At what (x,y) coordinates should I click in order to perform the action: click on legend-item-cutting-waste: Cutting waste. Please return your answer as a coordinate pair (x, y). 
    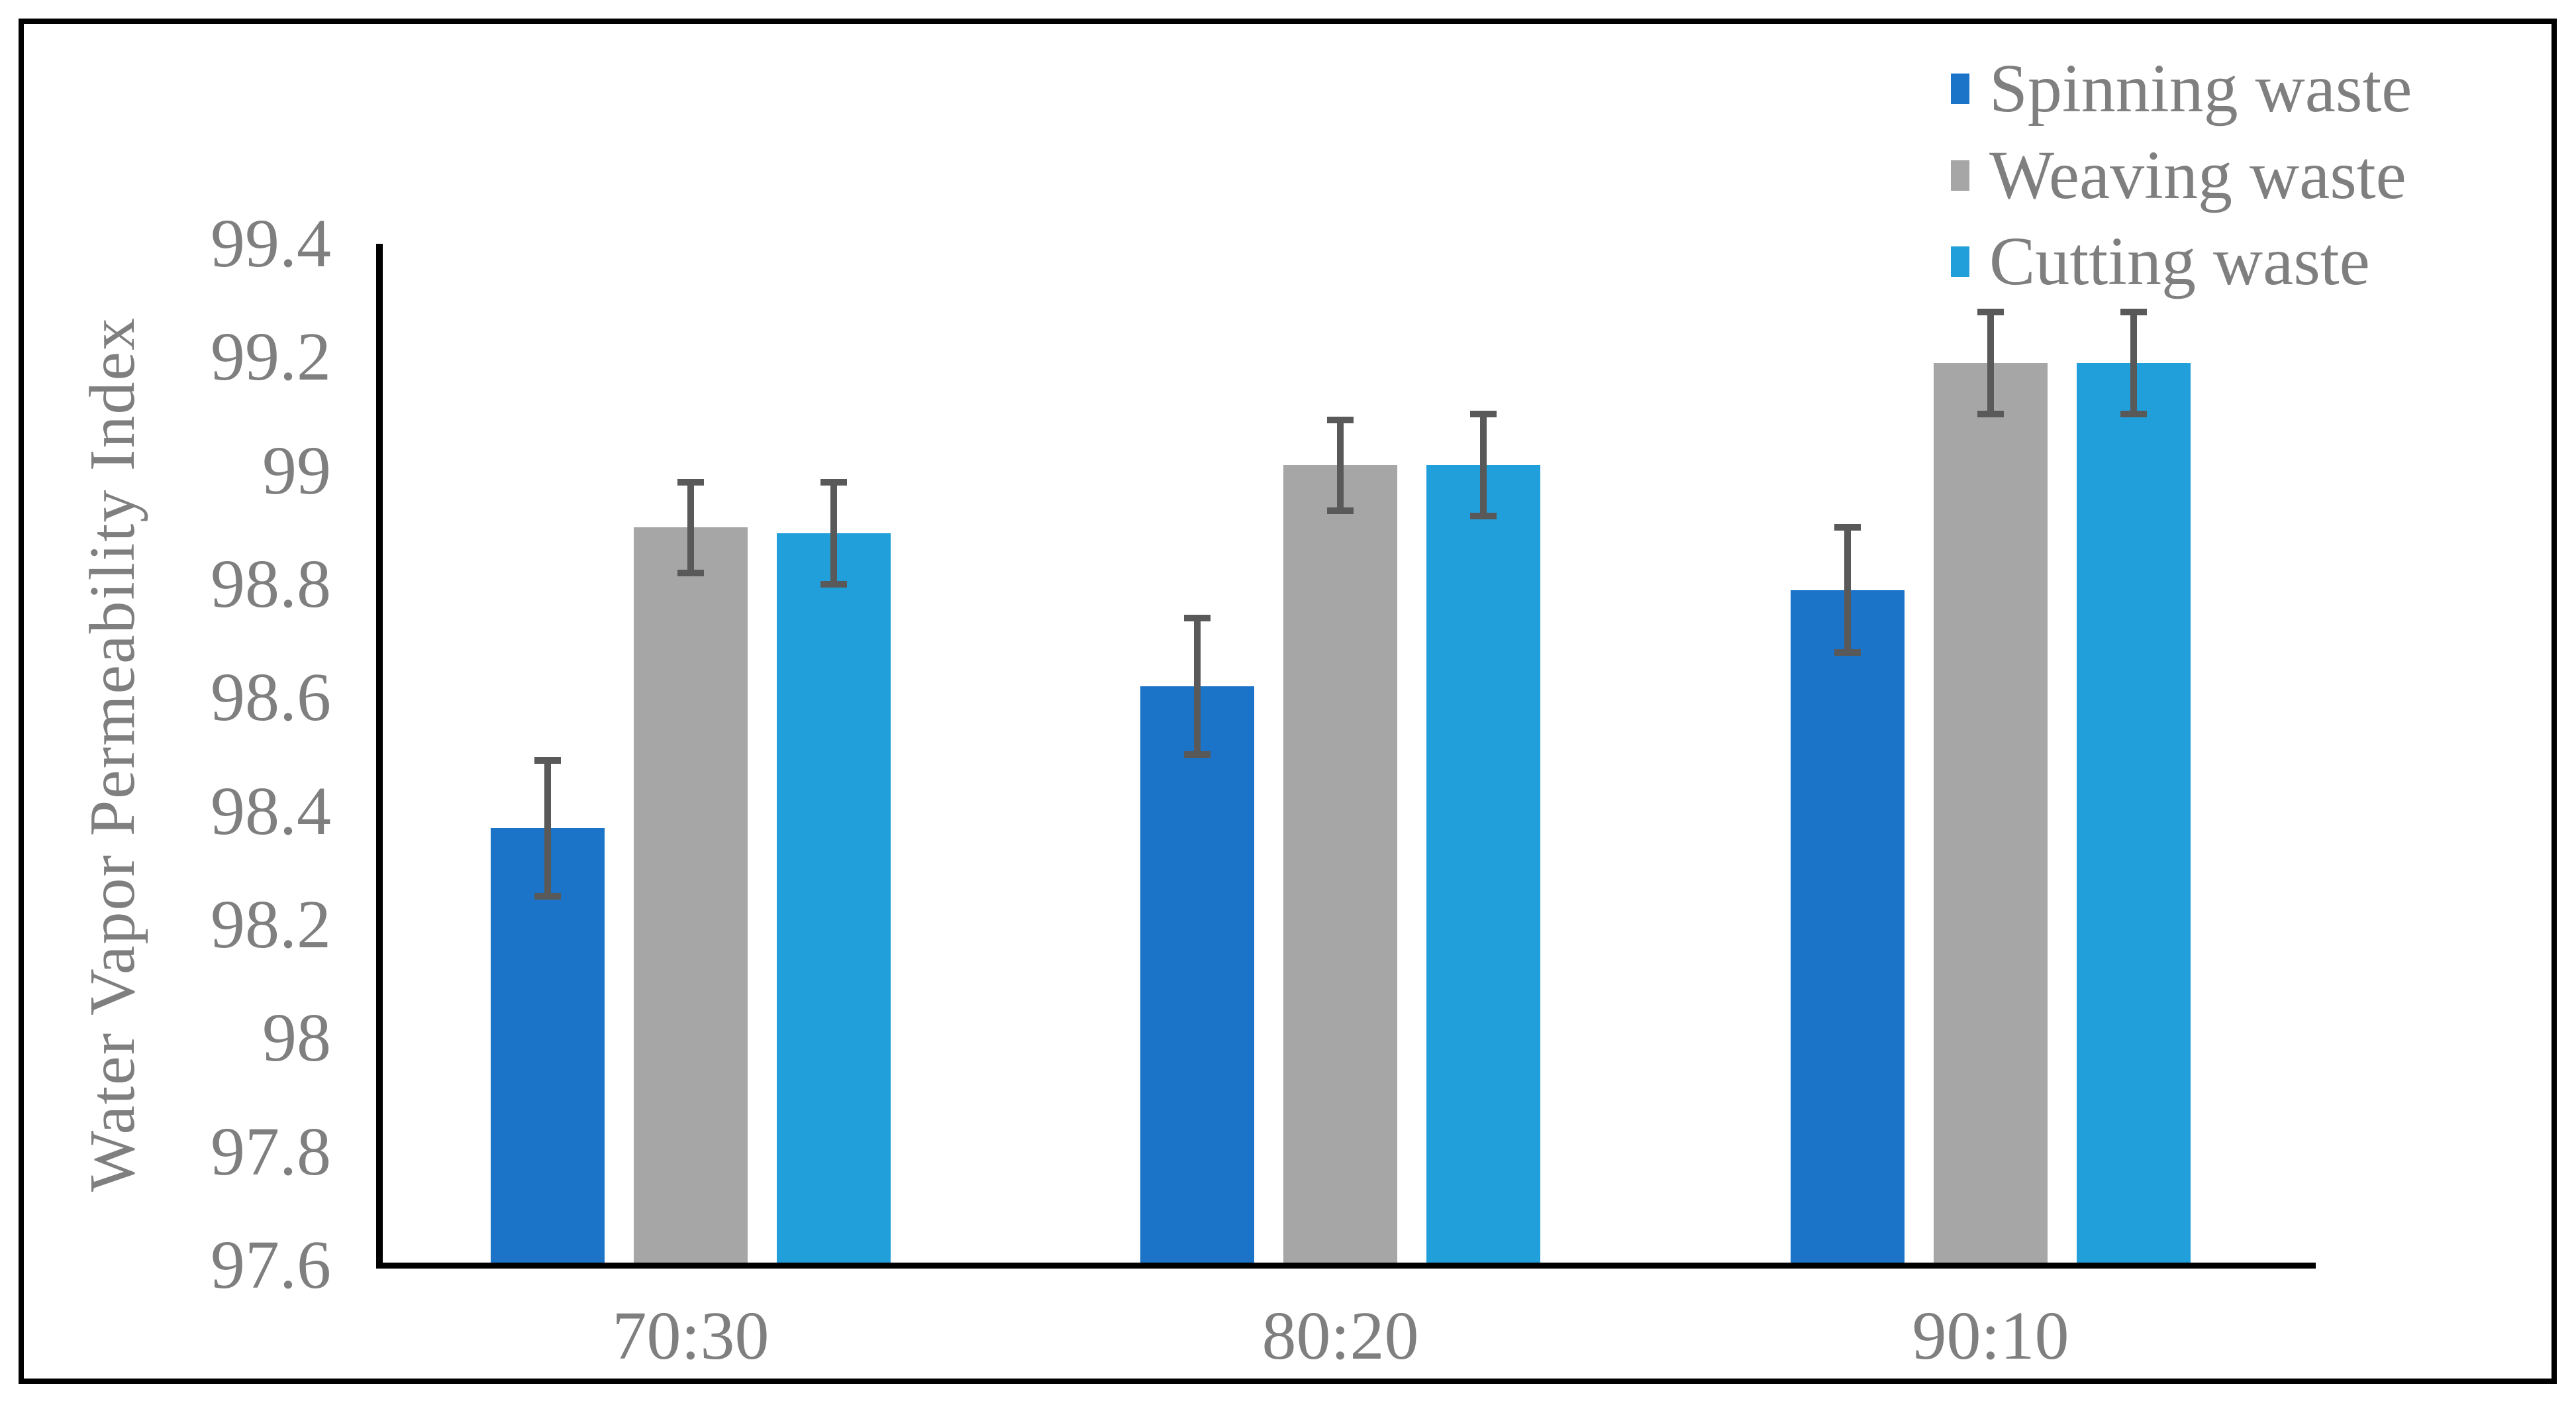
    Looking at the image, I should click on (2160, 262).